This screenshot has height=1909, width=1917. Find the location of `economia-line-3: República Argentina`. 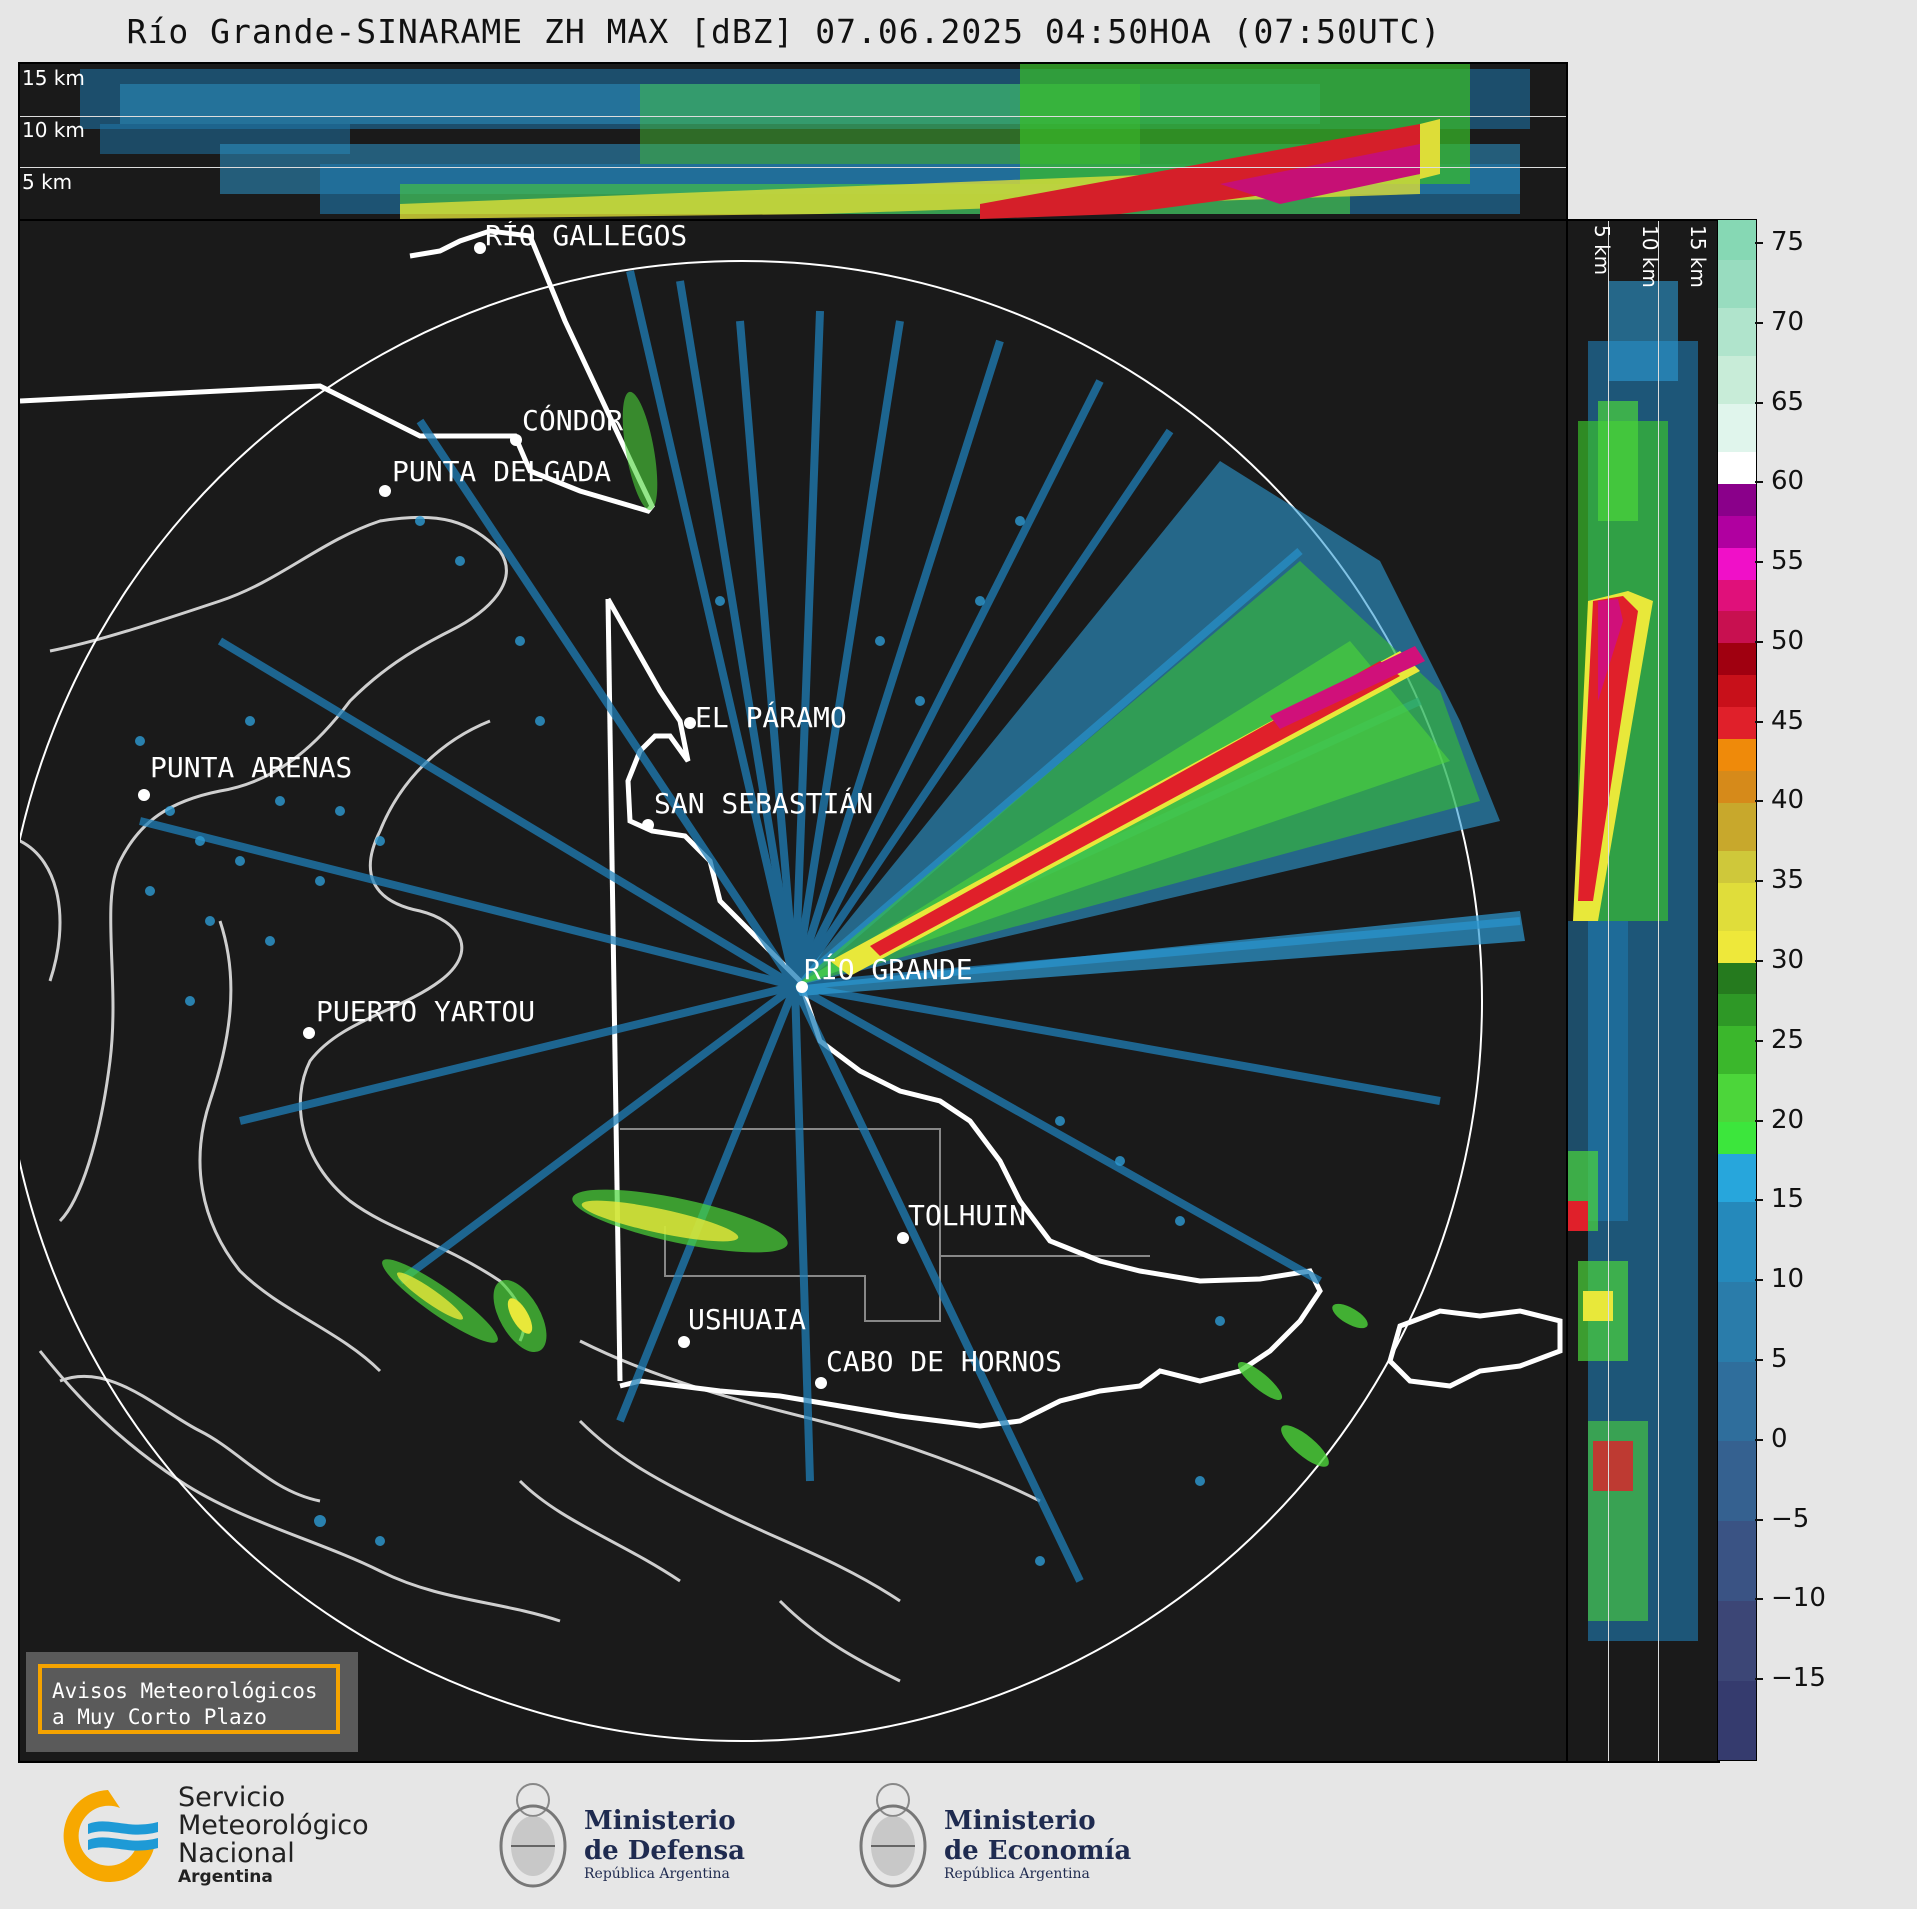

economia-line-3: República Argentina is located at coordinates (1017, 1874).